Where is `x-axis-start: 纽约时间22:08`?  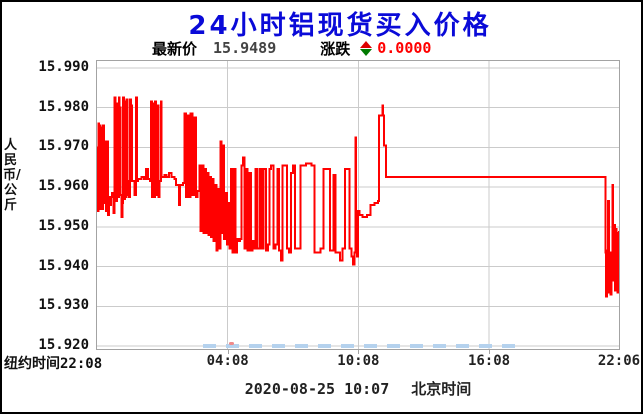 x-axis-start: 纽约时间22:08 is located at coordinates (53, 363).